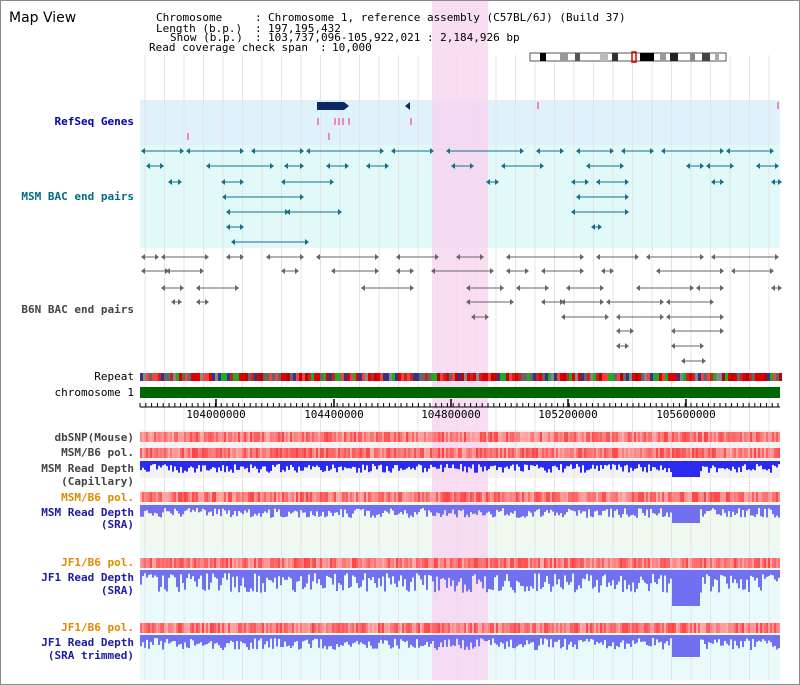 The height and width of the screenshot is (685, 800). I want to click on msm-bac-pair-end, so click(622, 166).